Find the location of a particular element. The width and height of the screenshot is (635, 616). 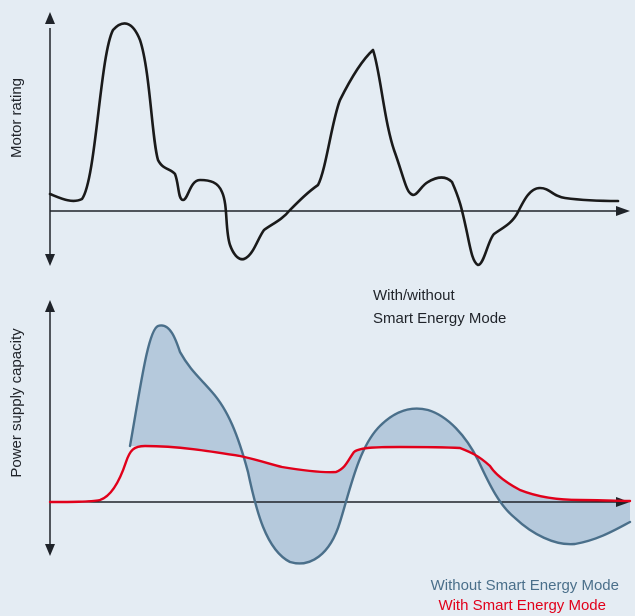

middle-caption: With/without Smart Energy Mode is located at coordinates (439, 307).